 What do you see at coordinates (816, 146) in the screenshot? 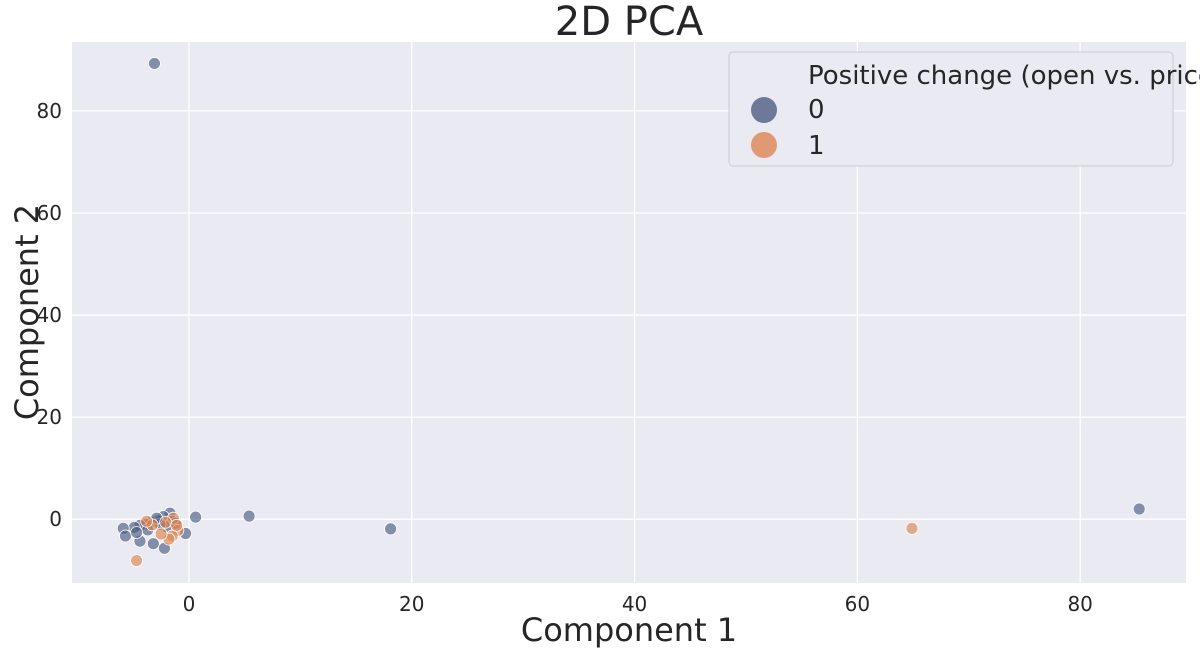
I see `legend-label-1: 1` at bounding box center [816, 146].